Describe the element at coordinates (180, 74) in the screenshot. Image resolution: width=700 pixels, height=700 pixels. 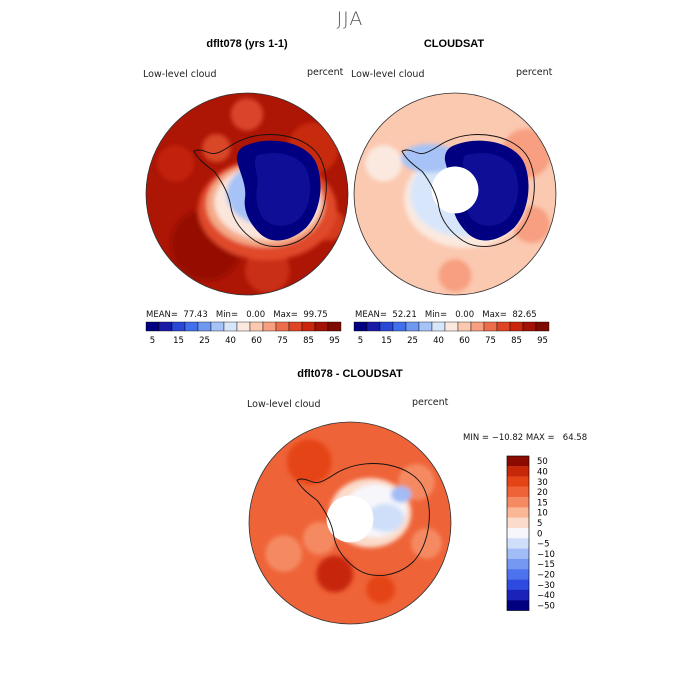
I see `model-variable-label: Low-level cloud` at that location.